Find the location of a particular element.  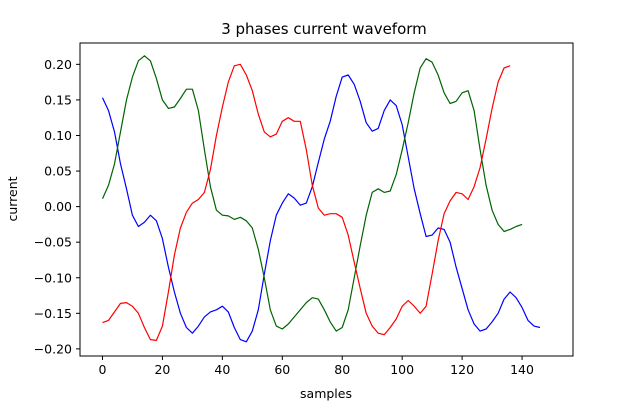

y-tick-label: −0.15 is located at coordinates (53, 313).